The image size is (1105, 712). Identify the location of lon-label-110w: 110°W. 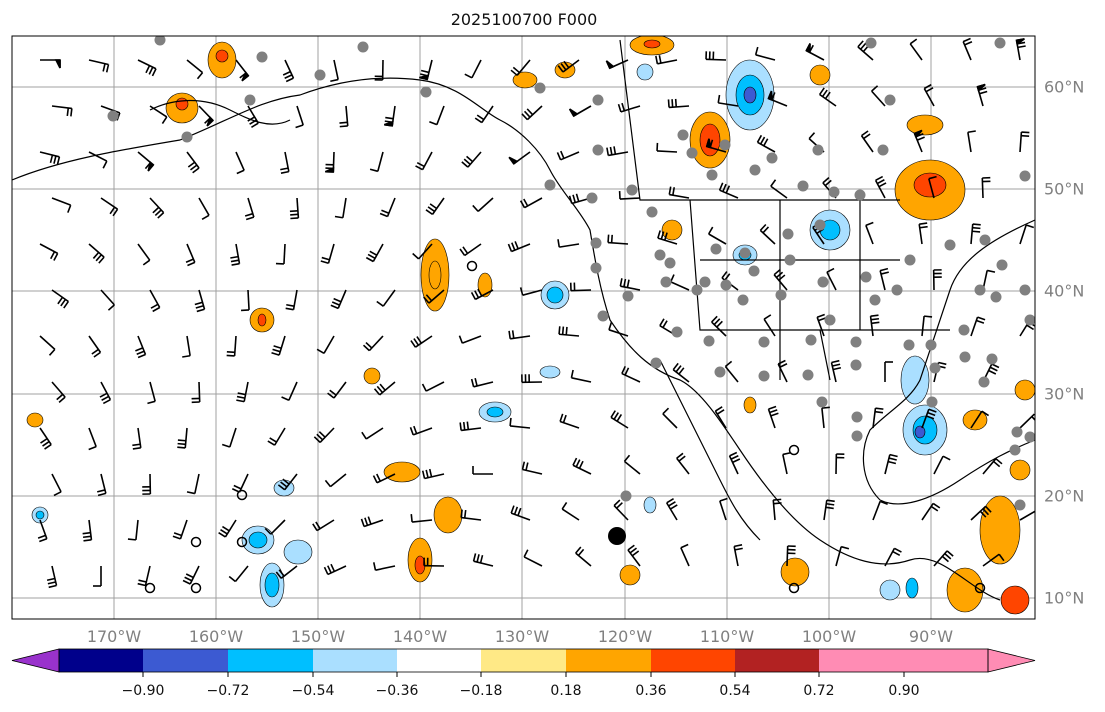
(727, 636).